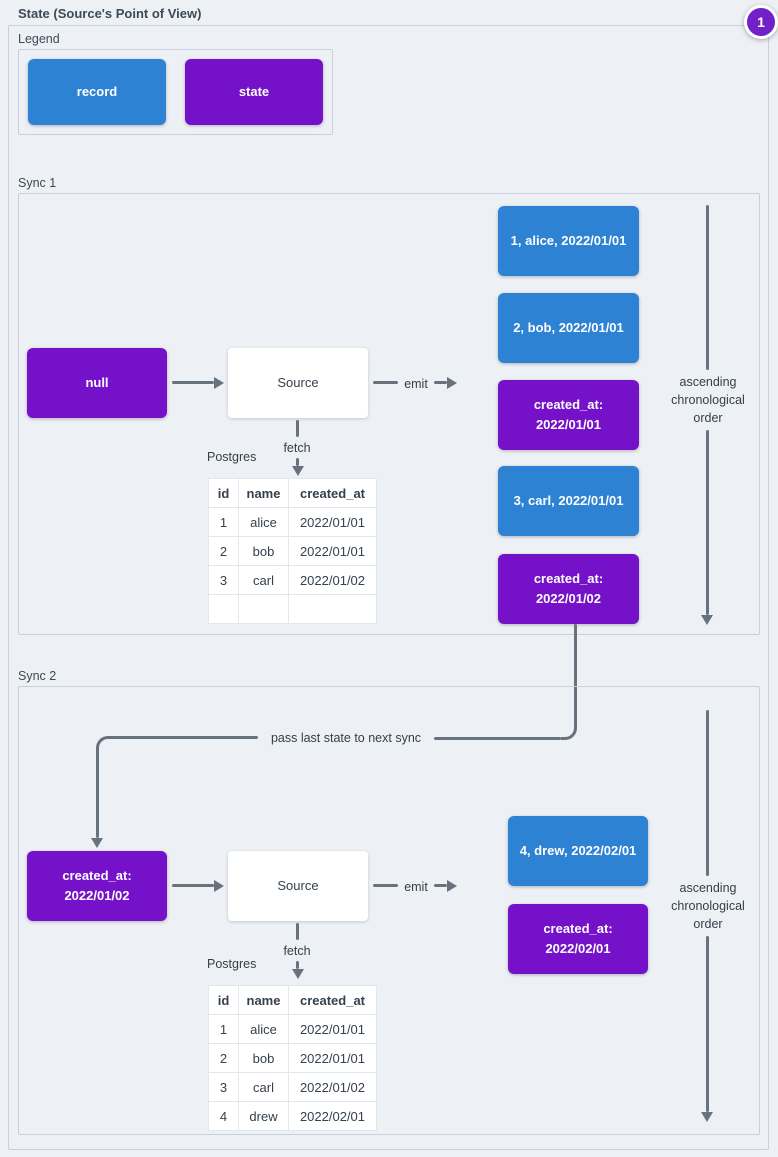  What do you see at coordinates (707, 1117) in the screenshot?
I see `sync2-order-arrowhead` at bounding box center [707, 1117].